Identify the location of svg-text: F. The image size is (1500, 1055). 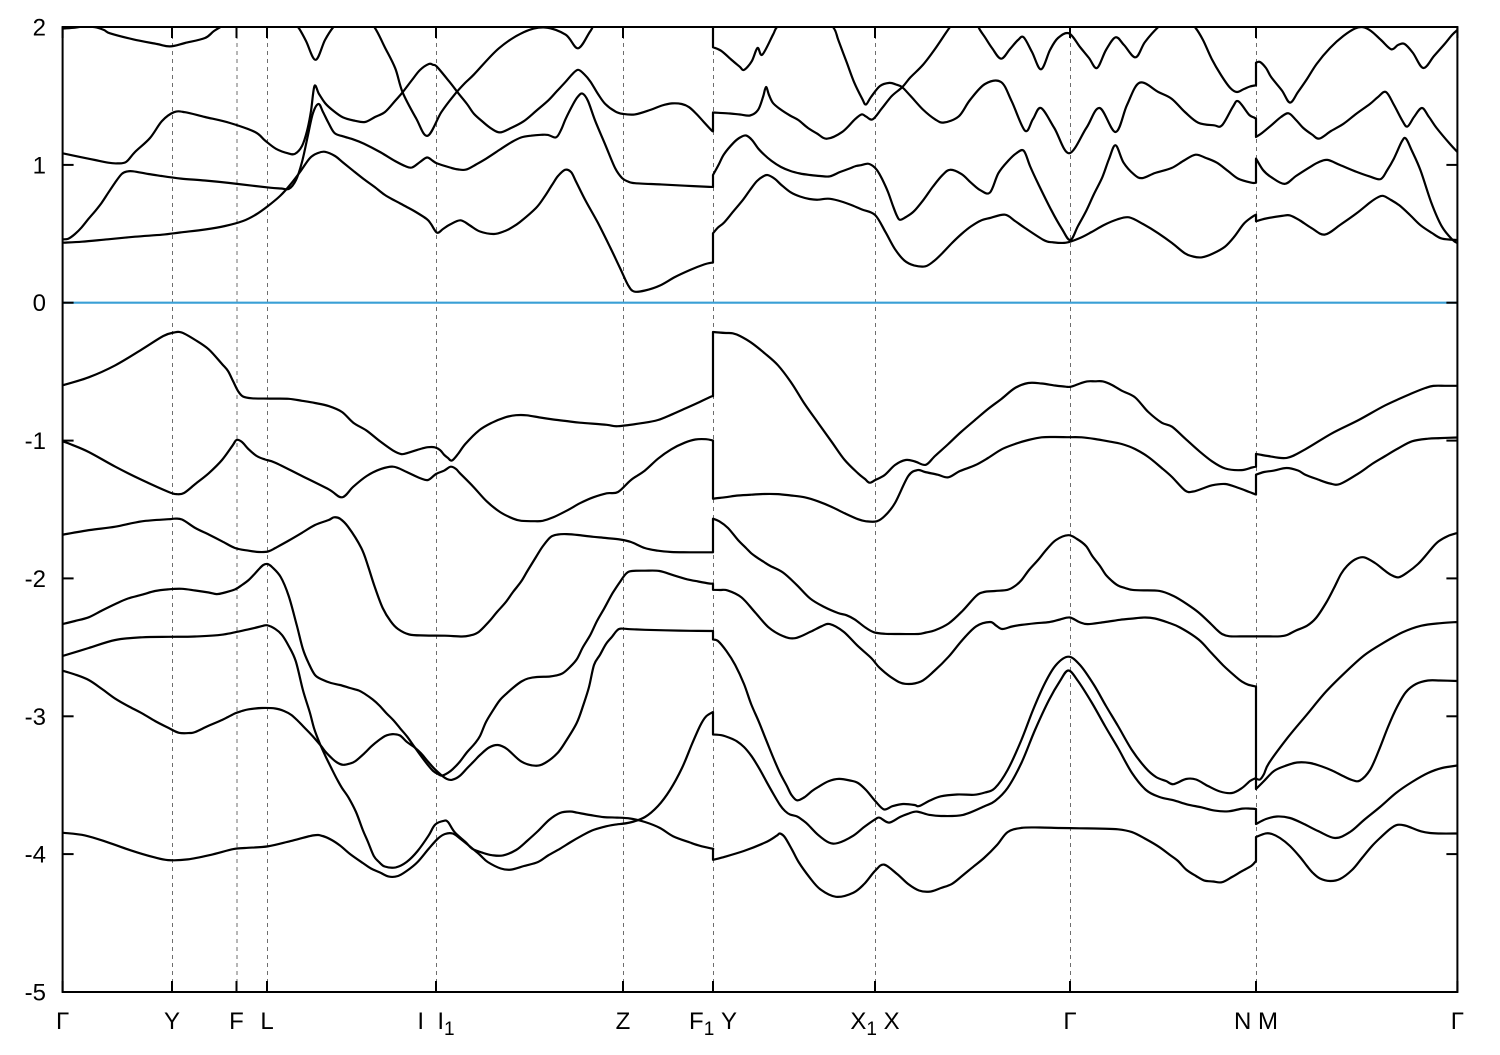
(236, 1021).